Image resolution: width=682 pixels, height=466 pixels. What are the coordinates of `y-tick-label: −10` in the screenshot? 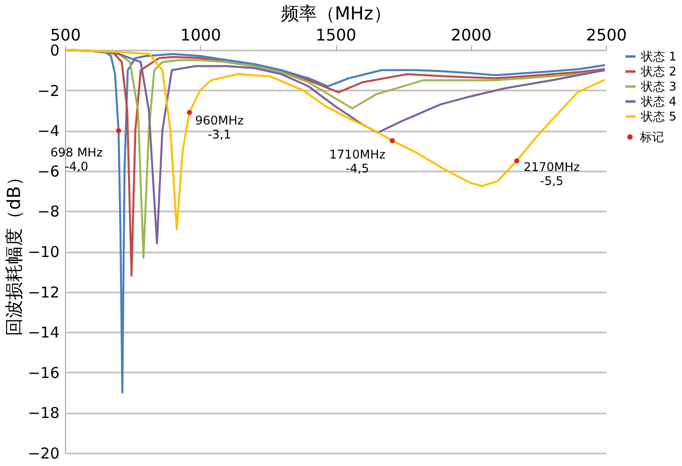 It's located at (44, 252).